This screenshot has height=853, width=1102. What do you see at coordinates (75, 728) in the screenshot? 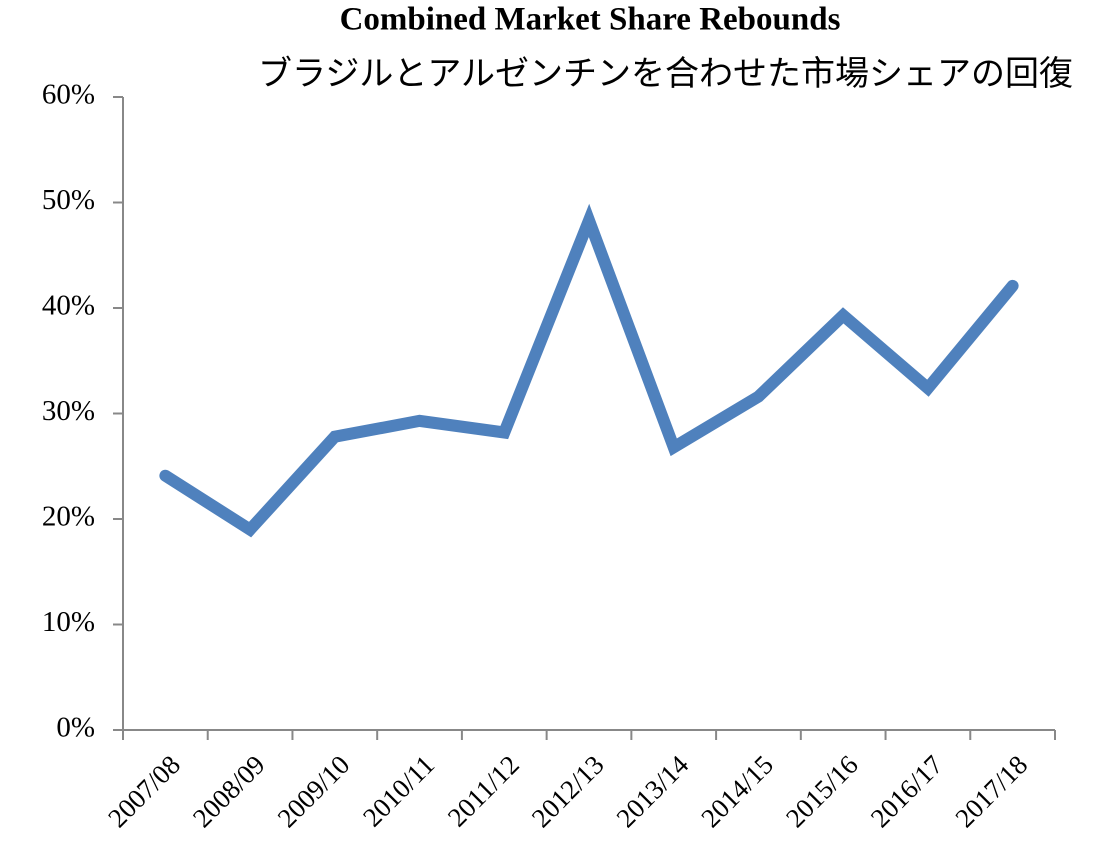
I see `y-tick-label: 0%` at bounding box center [75, 728].